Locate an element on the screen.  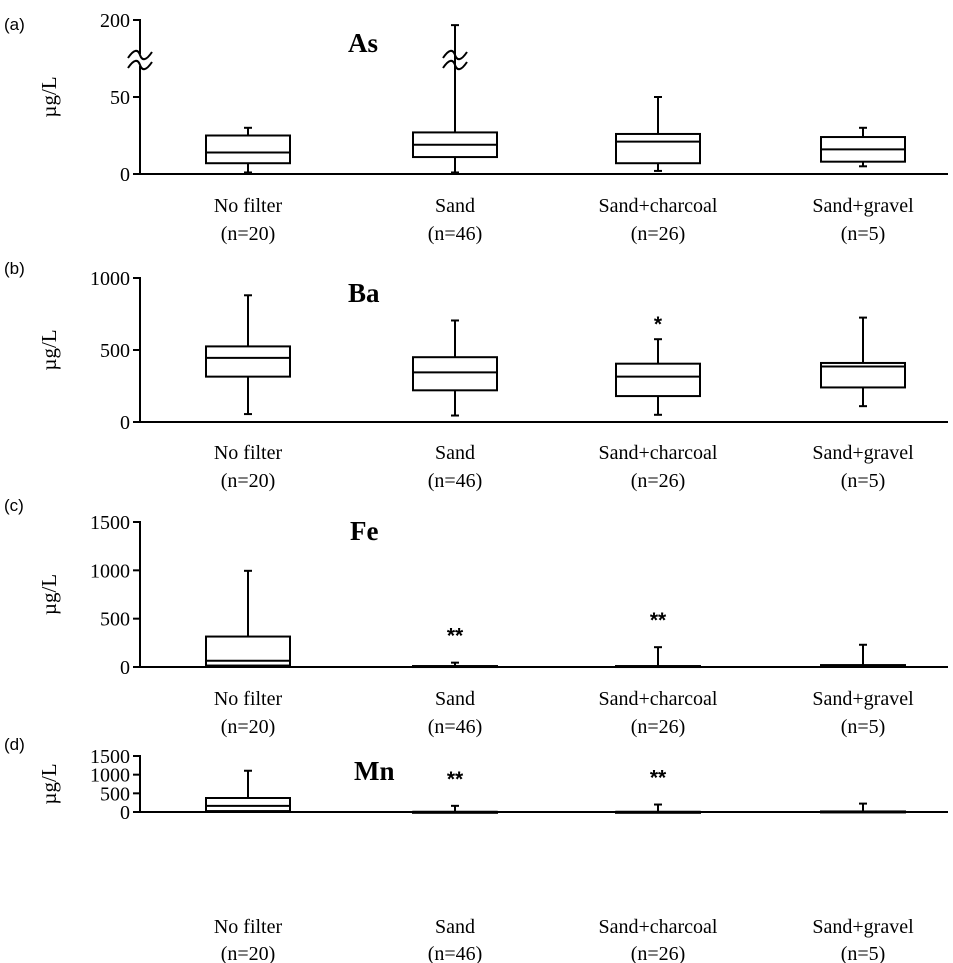
y-tick-label: 50 is located at coordinates (120, 98).